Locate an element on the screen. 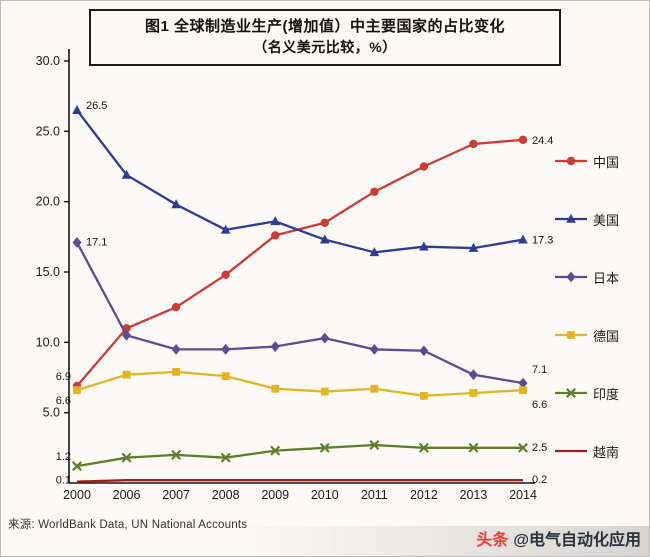  point-label-usa-last: 17.3 is located at coordinates (542, 241).